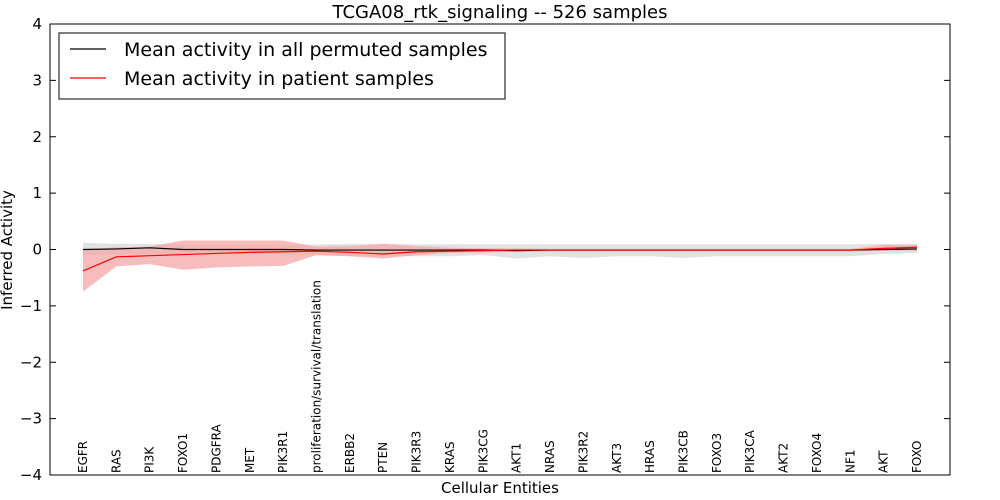 The height and width of the screenshot is (500, 1000). I want to click on x-tick-label: PIK3R1, so click(283, 452).